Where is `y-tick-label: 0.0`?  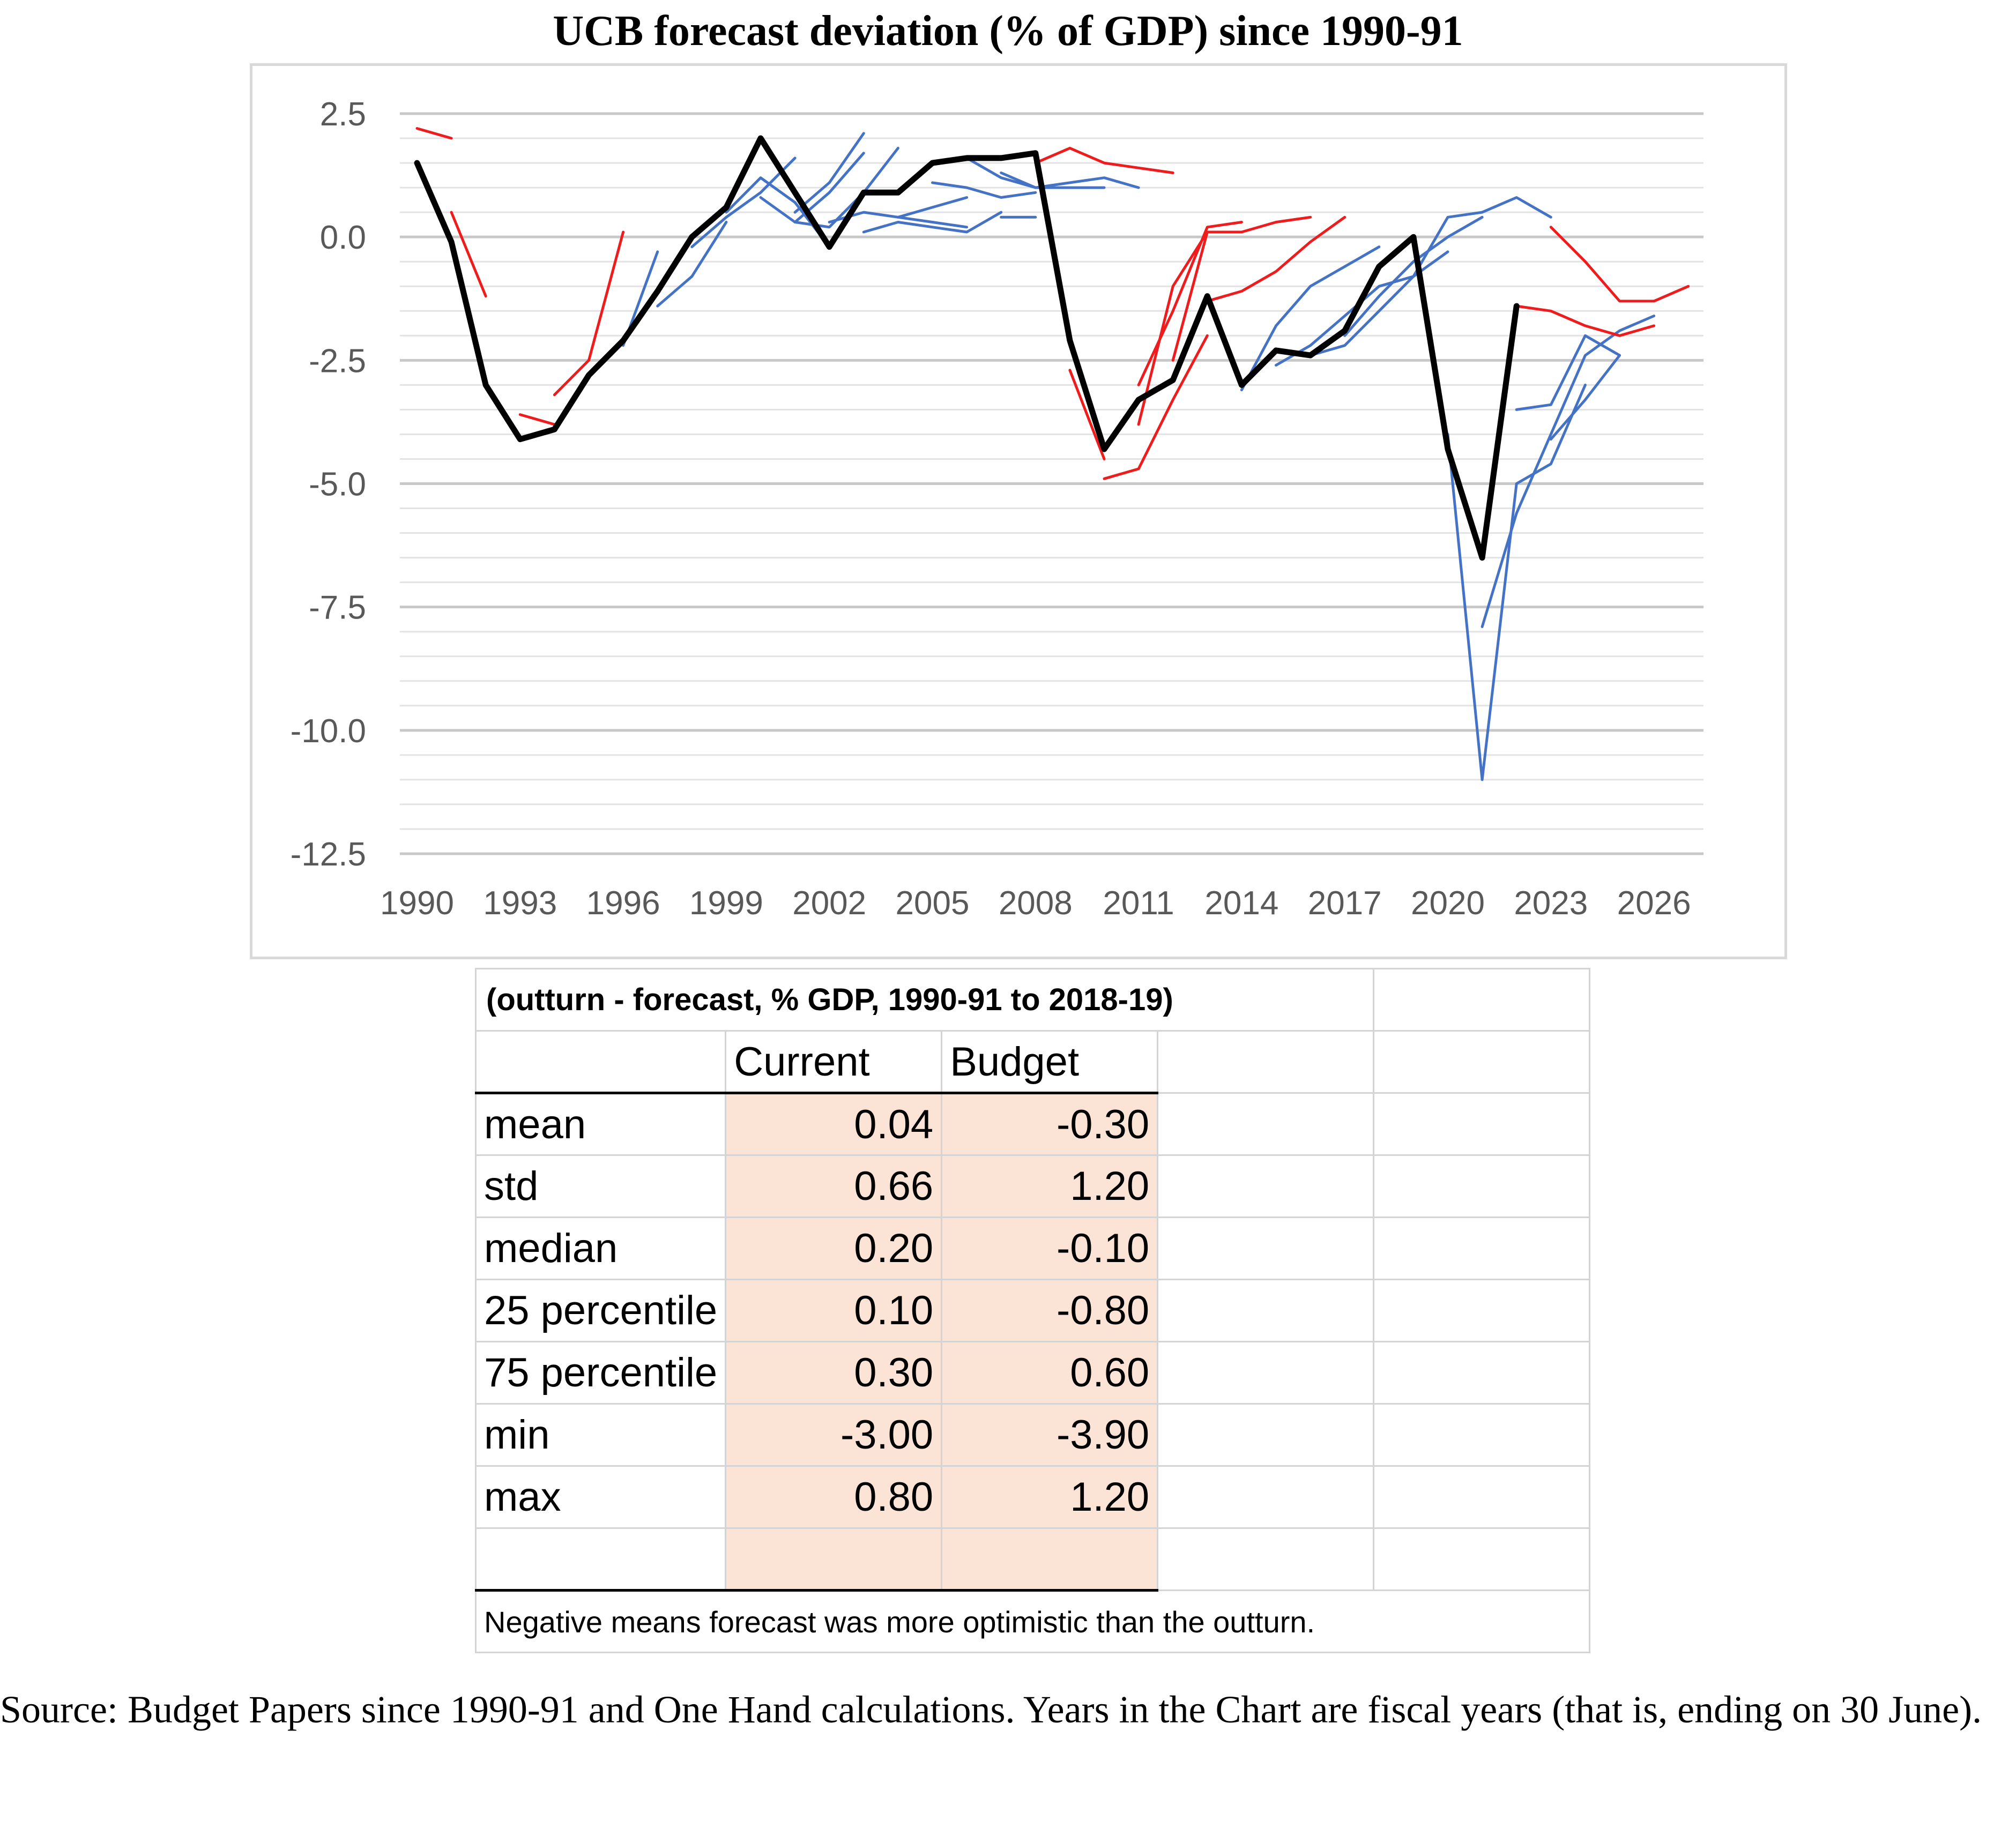
y-tick-label: 0.0 is located at coordinates (343, 237).